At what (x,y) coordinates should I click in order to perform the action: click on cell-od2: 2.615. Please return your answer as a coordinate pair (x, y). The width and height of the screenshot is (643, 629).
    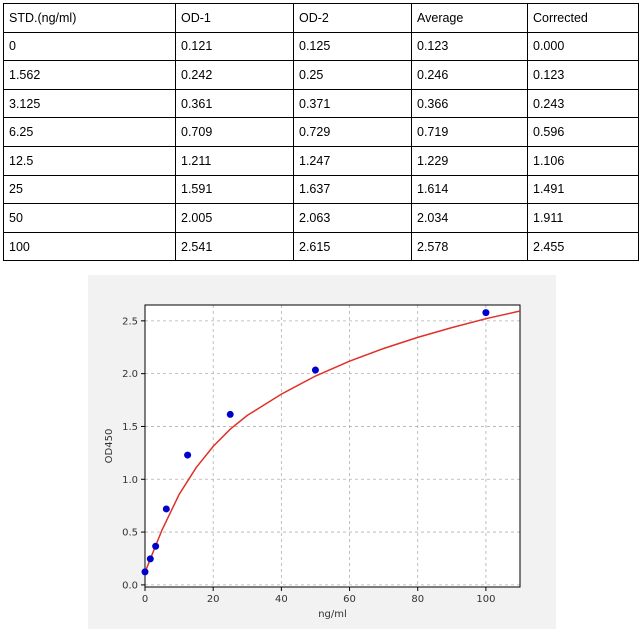
    Looking at the image, I should click on (352, 246).